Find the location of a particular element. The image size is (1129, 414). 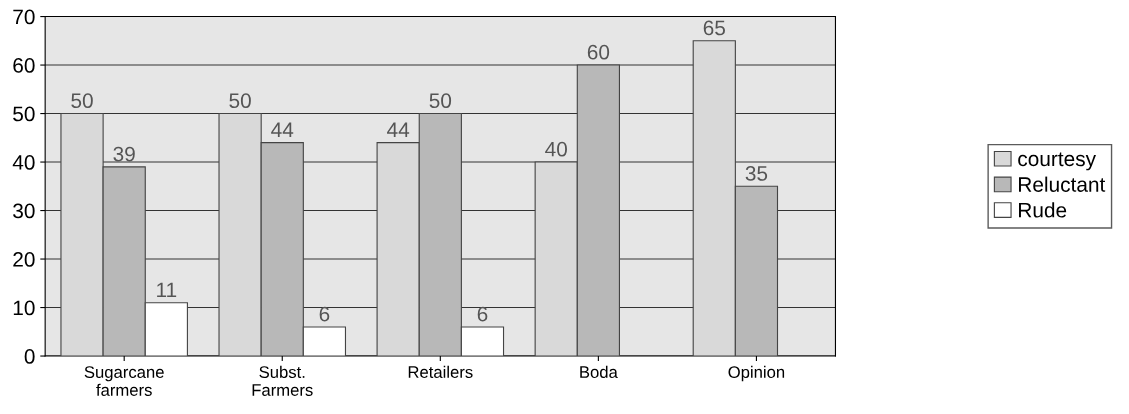

x-tick-label: Subst. Farmers is located at coordinates (282, 380).